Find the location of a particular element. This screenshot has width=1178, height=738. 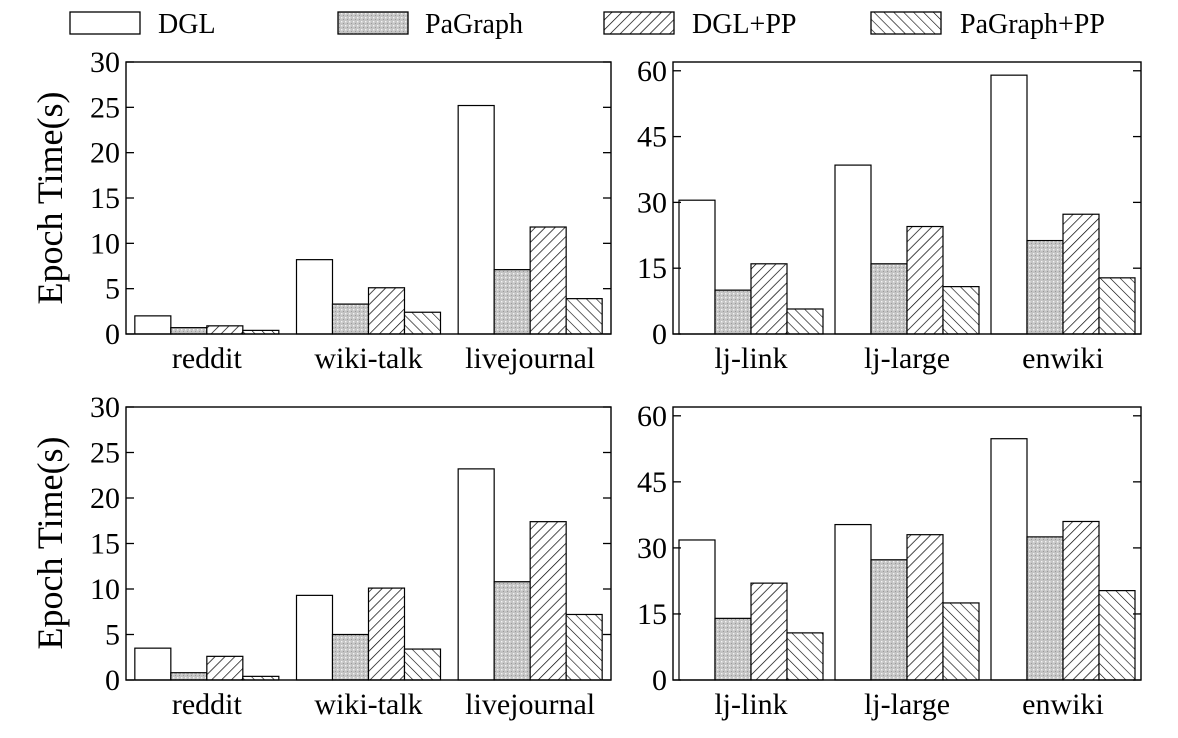

legend: DGL PaGraph DGL+PP PaGraph+PP is located at coordinates (587, 24).